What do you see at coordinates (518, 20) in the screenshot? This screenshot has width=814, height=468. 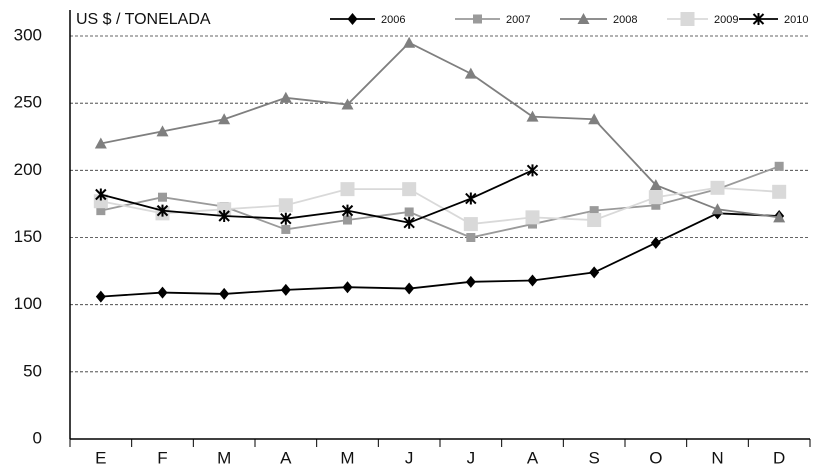 I see `legend-label: 2007` at bounding box center [518, 20].